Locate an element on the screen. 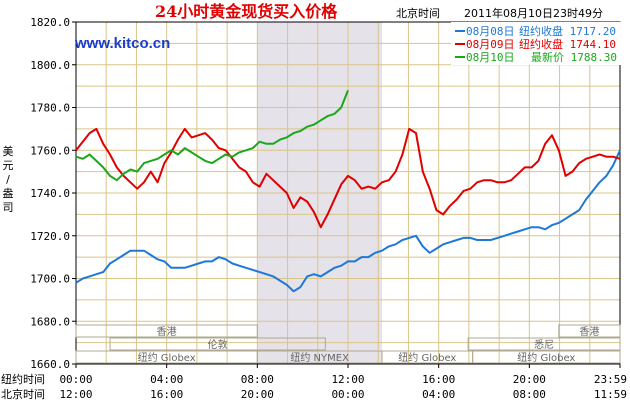 This screenshot has height=400, width=630. legend-series-value: 最新价 1788.30 is located at coordinates (574, 57).